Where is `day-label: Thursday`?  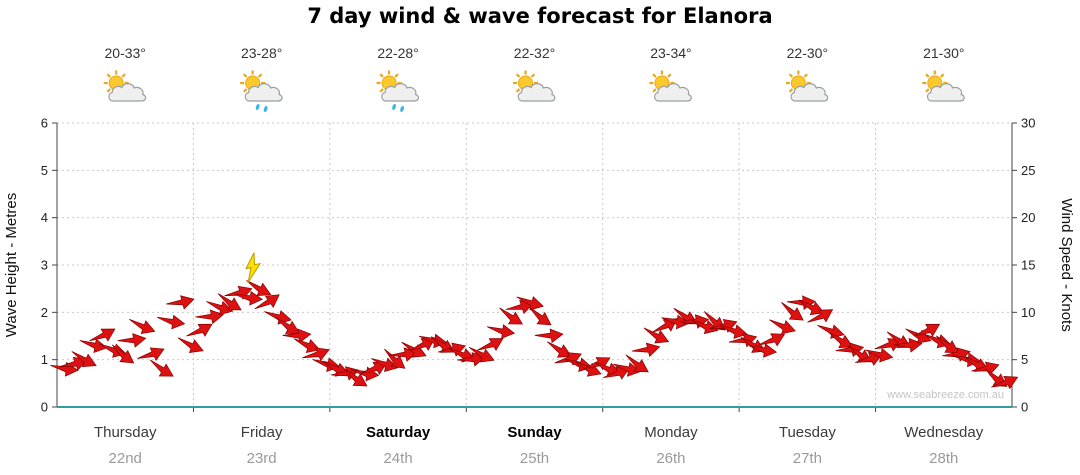
day-label: Thursday is located at coordinates (125, 432).